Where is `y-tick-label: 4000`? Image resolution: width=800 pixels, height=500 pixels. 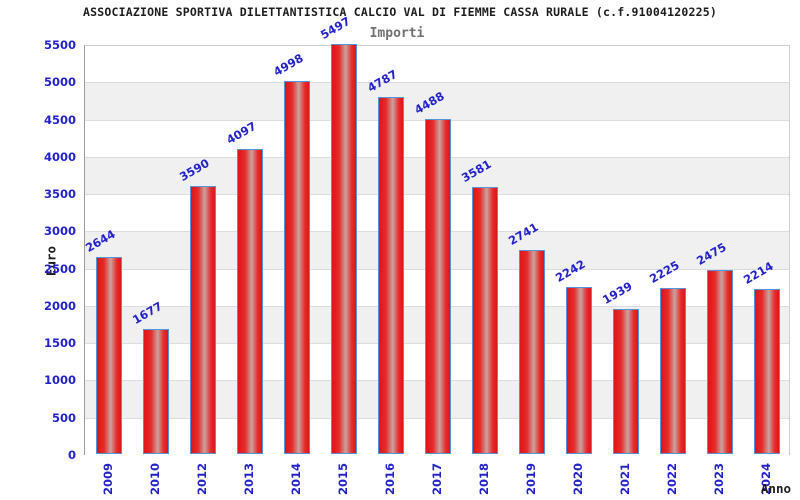
y-tick-label: 4000 is located at coordinates (59, 156).